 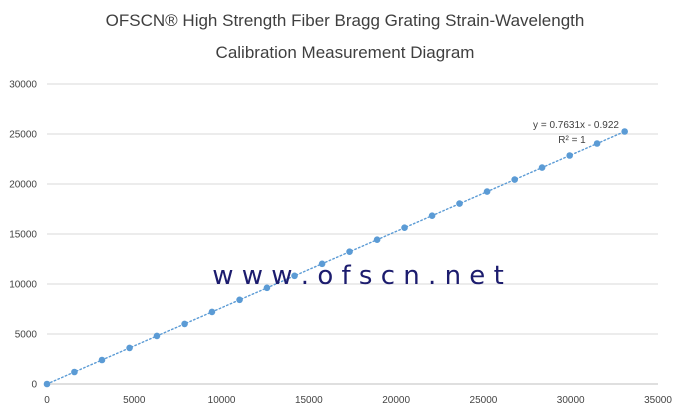 I want to click on x-tick-label-1: 5000, so click(x=134, y=400).